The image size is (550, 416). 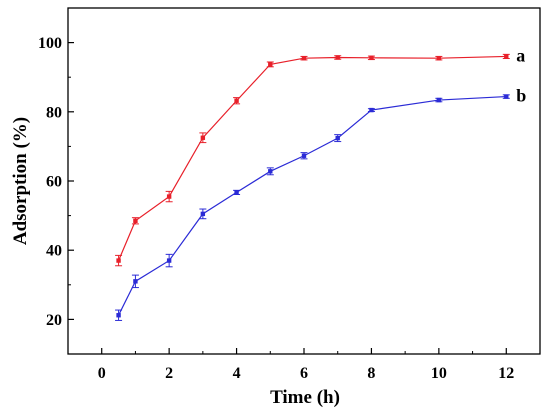 I want to click on x-tick-label: 8, so click(x=371, y=373).